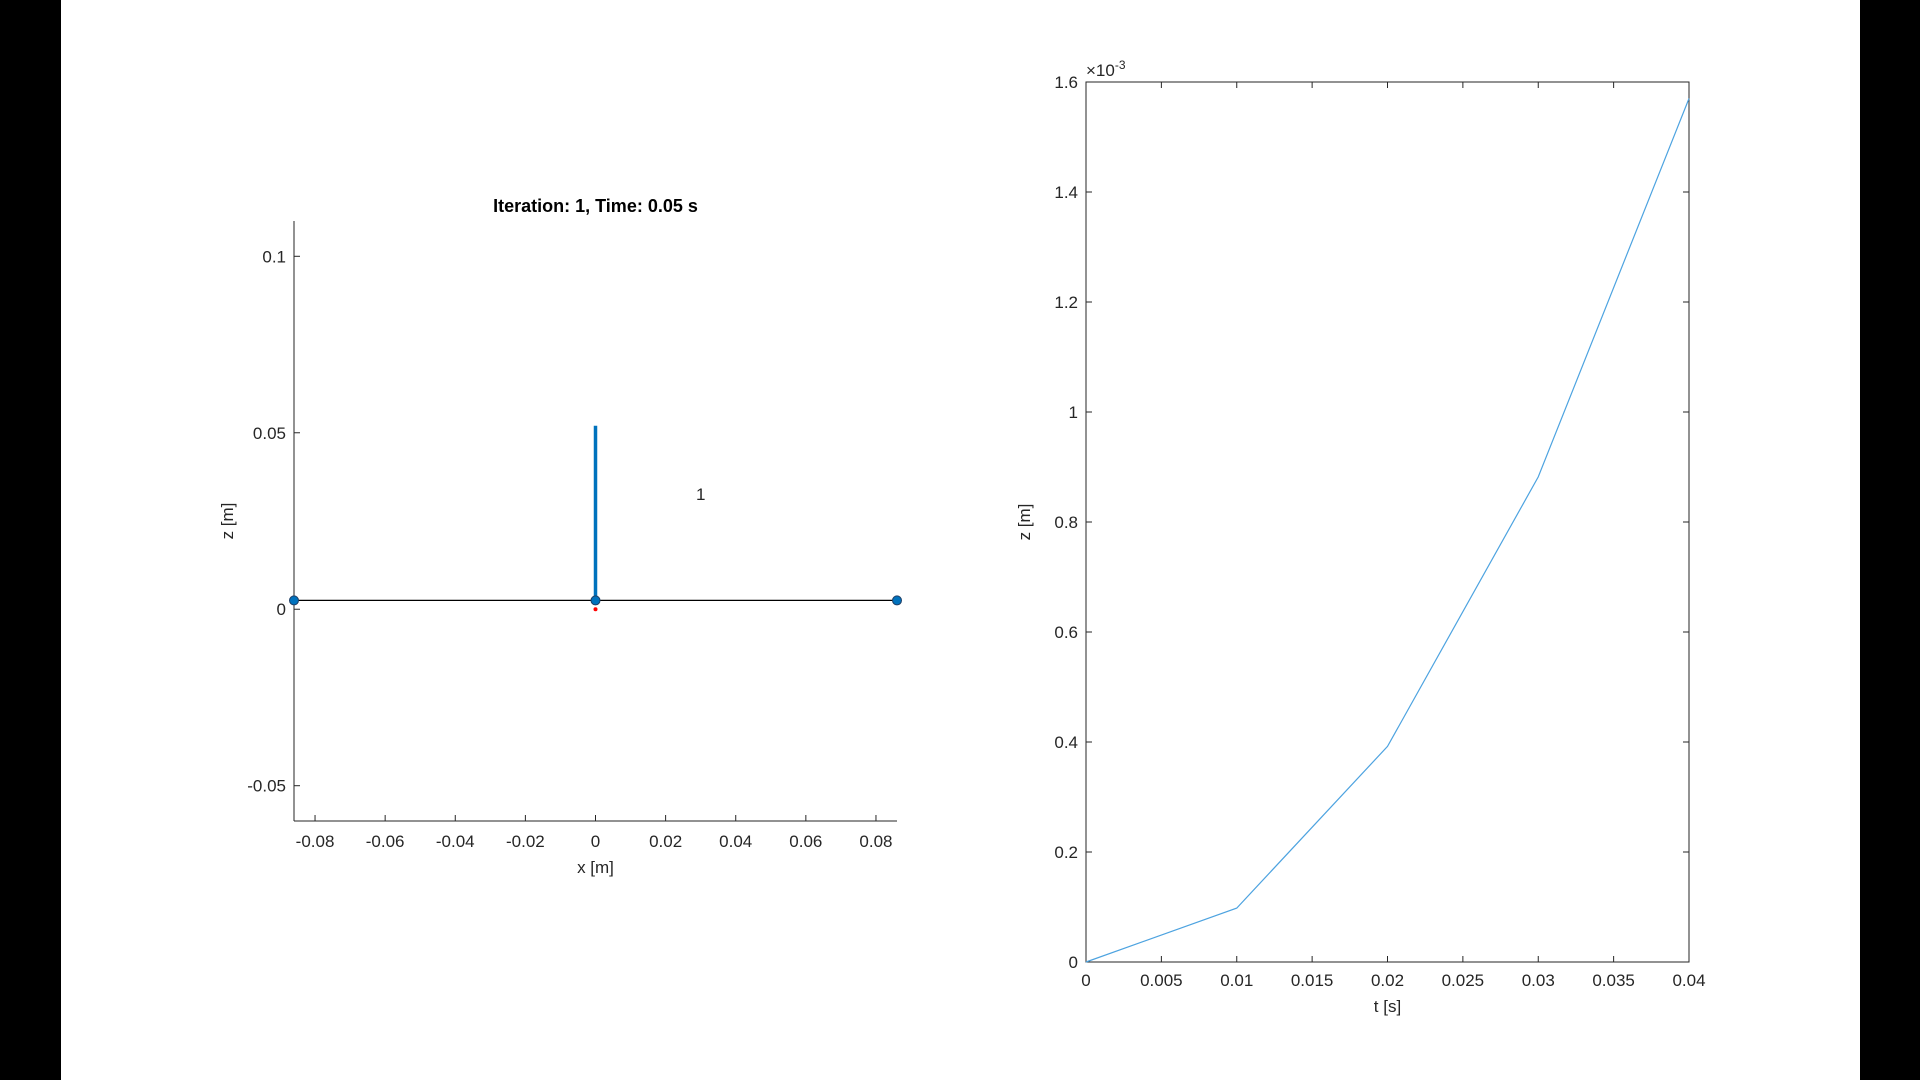  Describe the element at coordinates (1538, 980) in the screenshot. I see `right-xtick-label: 0.03` at that location.